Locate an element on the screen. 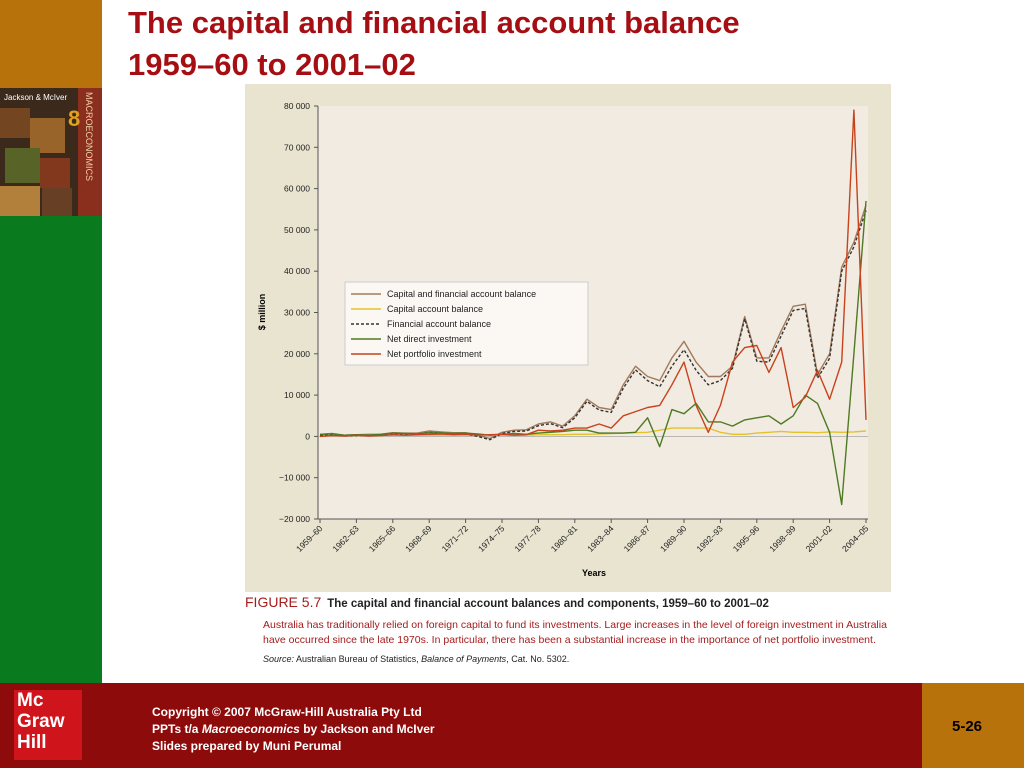  ppts-text: PPTs t/a is located at coordinates (175, 729).